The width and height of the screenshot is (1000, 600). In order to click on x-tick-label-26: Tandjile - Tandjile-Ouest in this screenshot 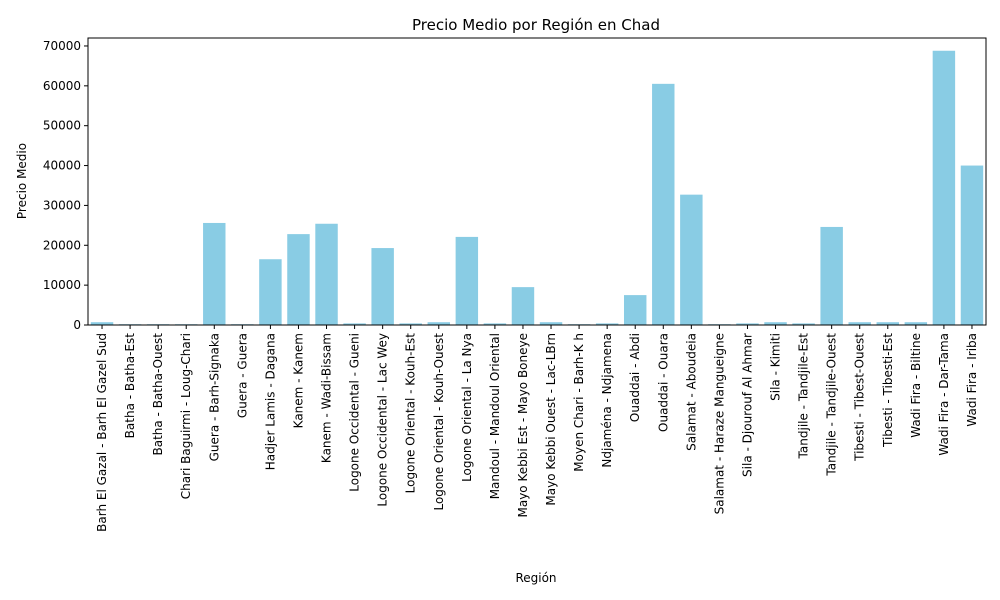, I will do `click(832, 405)`.